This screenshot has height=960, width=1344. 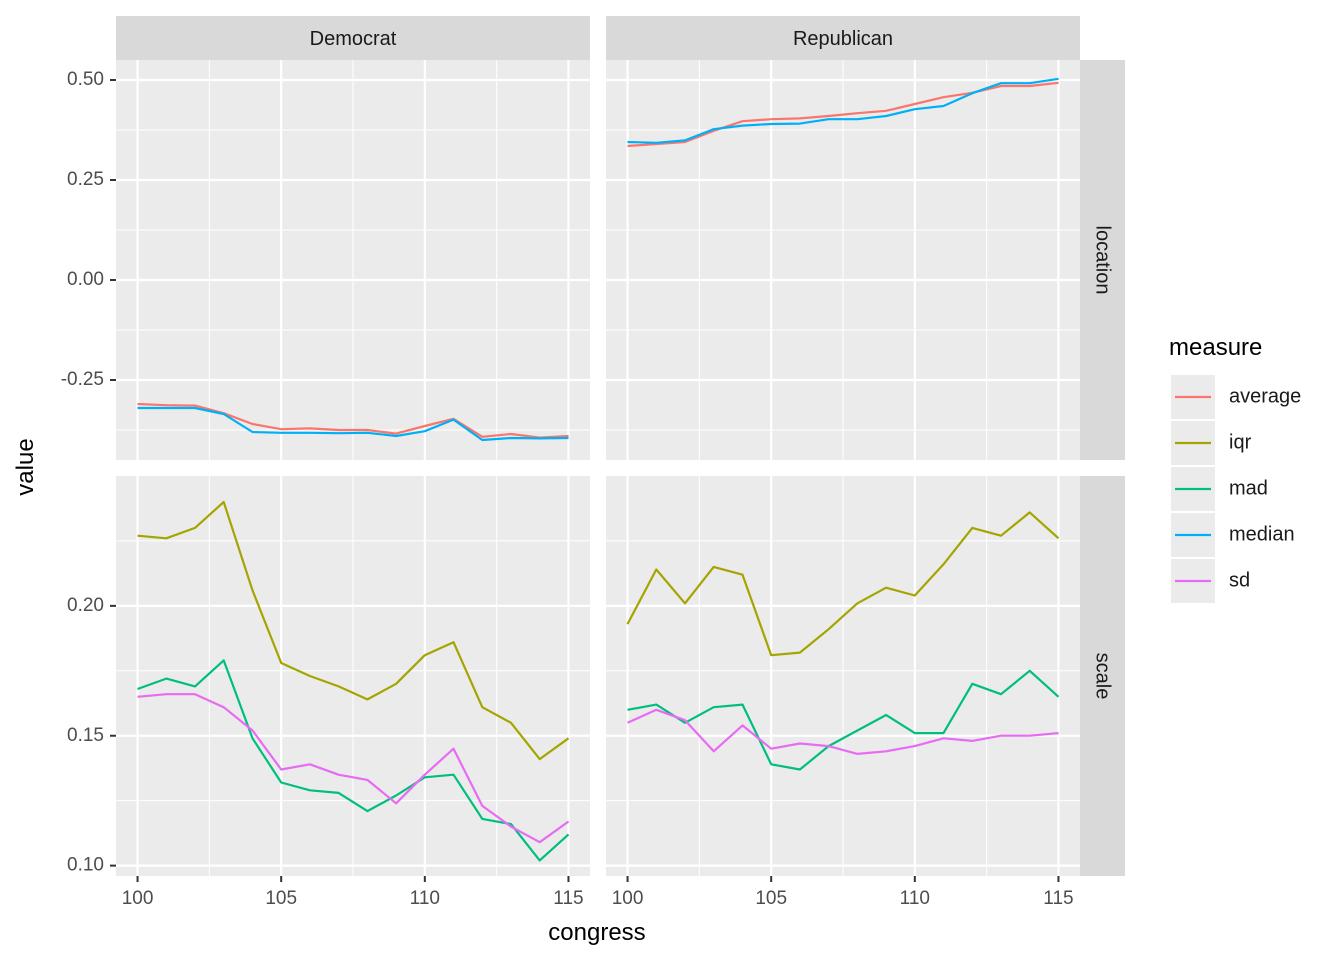 I want to click on series-line-average-democrat-location, so click(x=353, y=420).